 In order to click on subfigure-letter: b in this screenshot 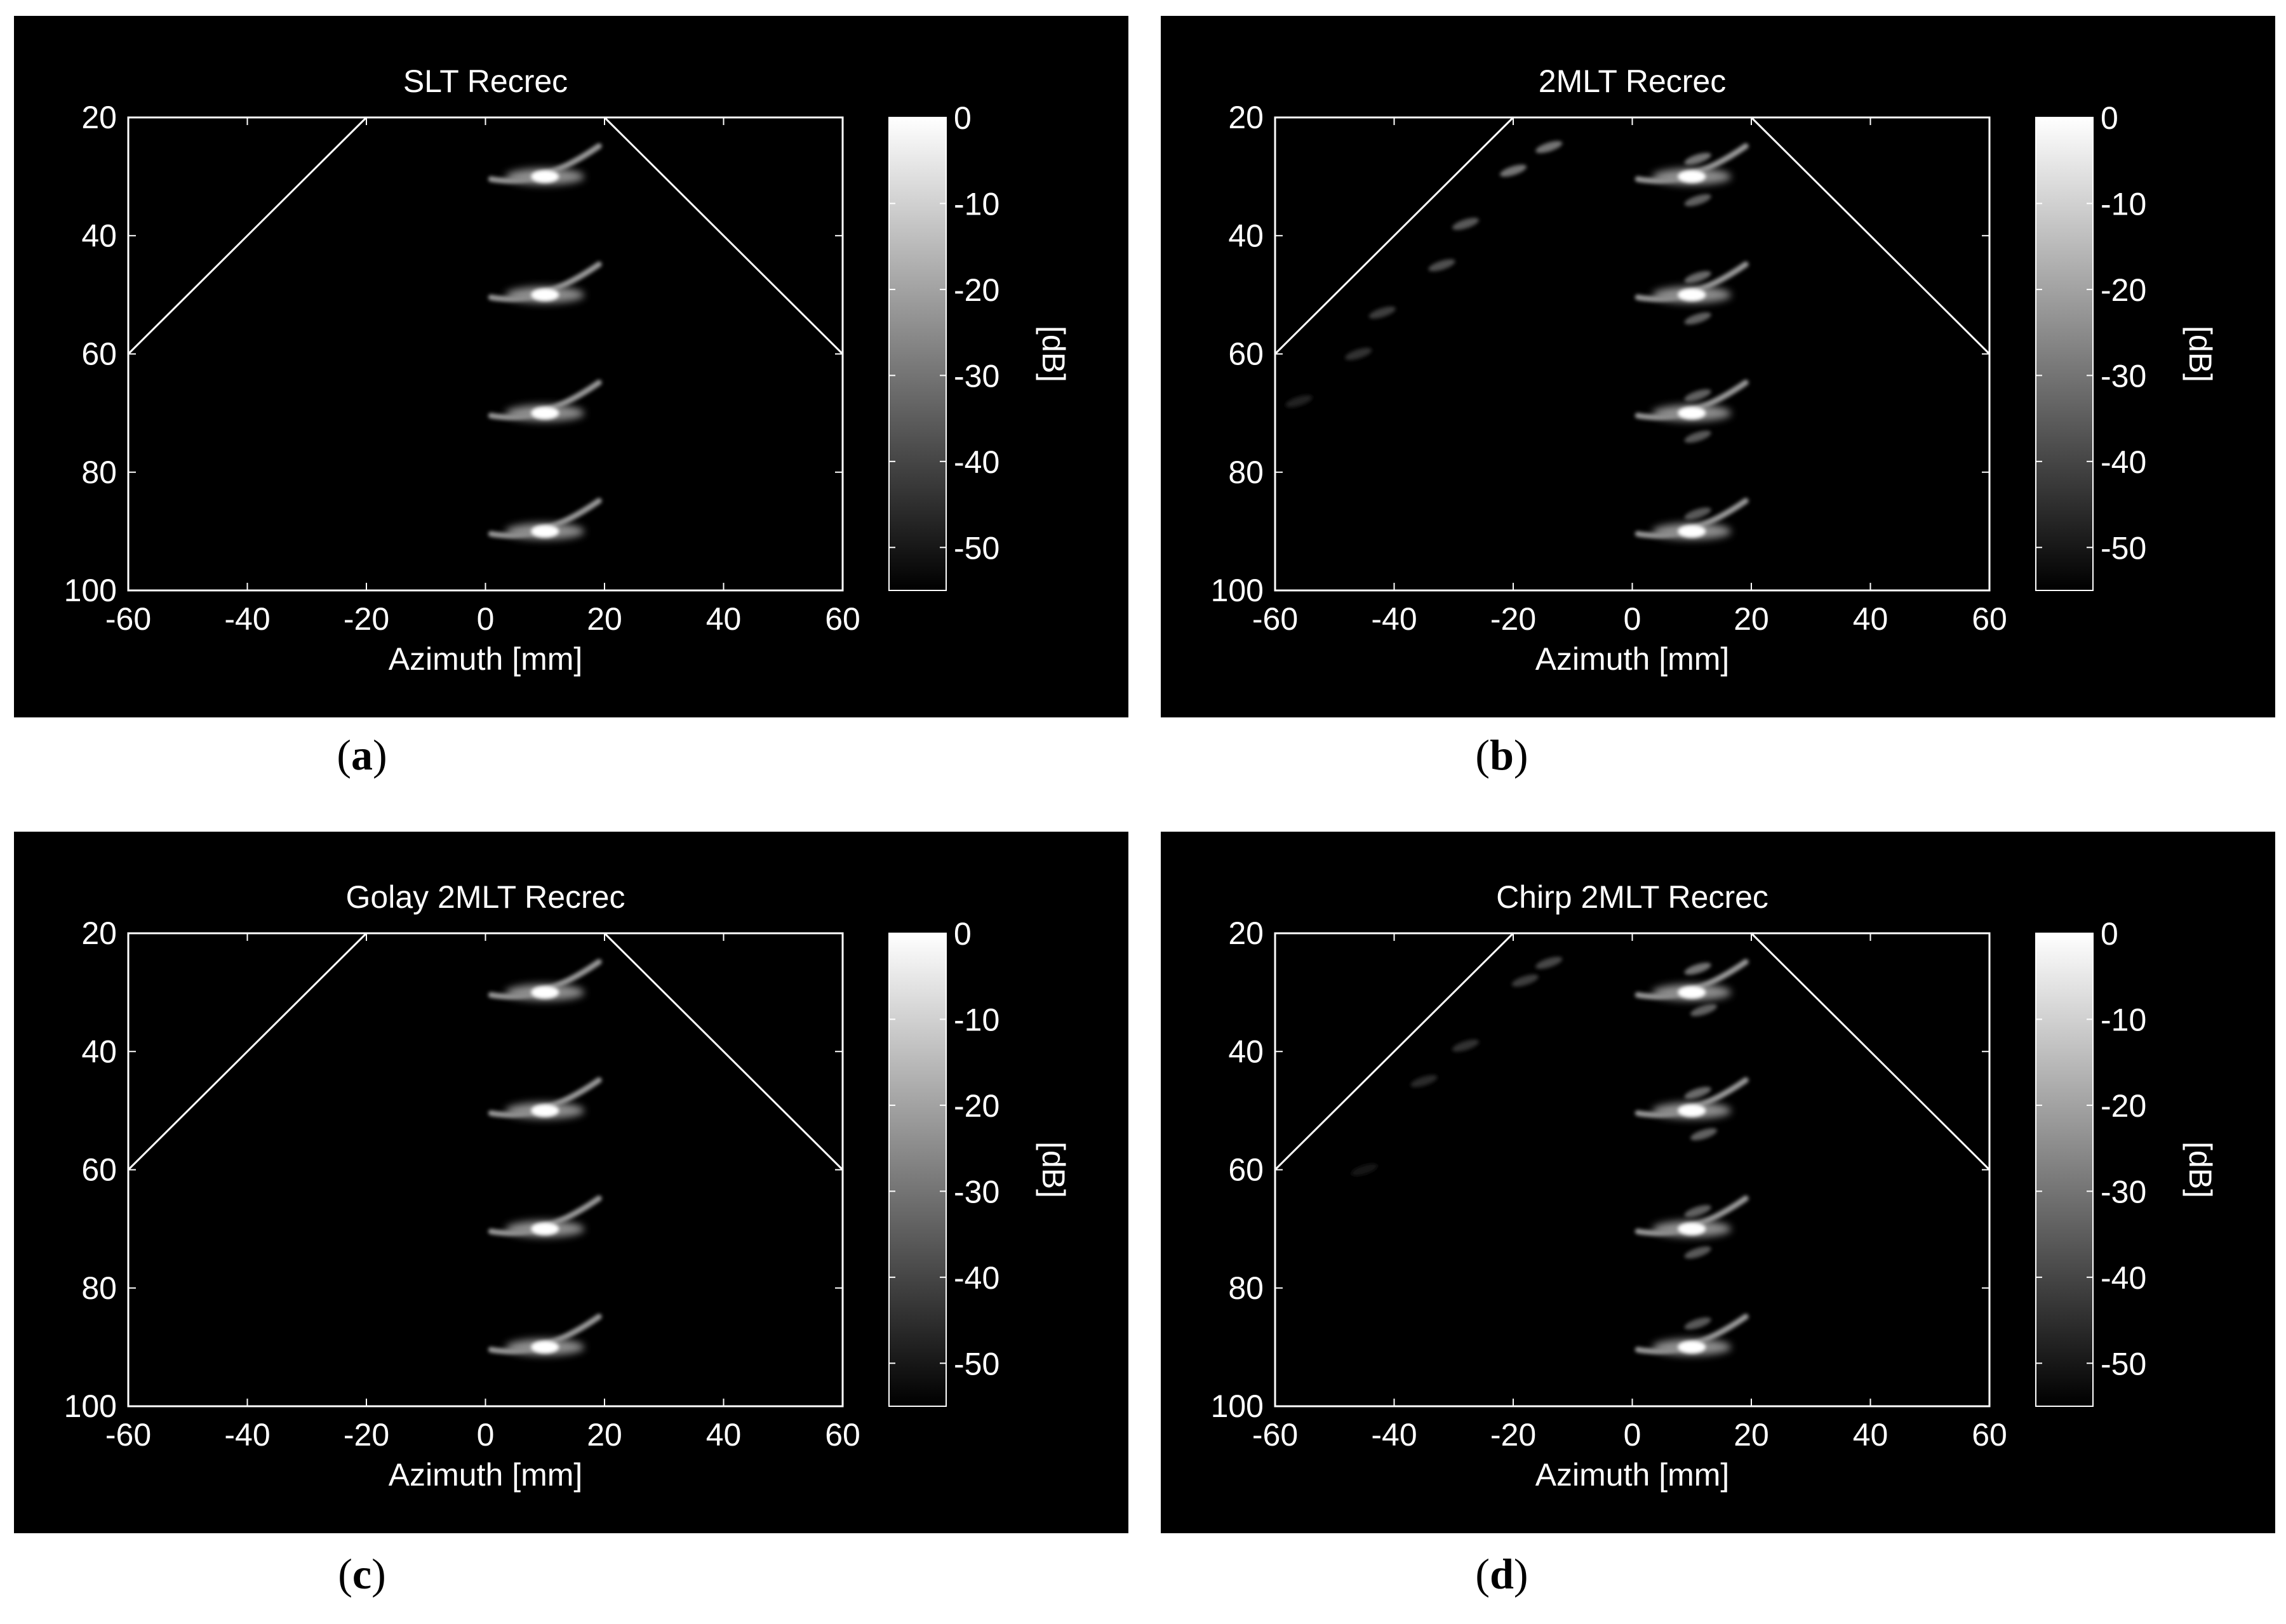, I will do `click(1502, 755)`.